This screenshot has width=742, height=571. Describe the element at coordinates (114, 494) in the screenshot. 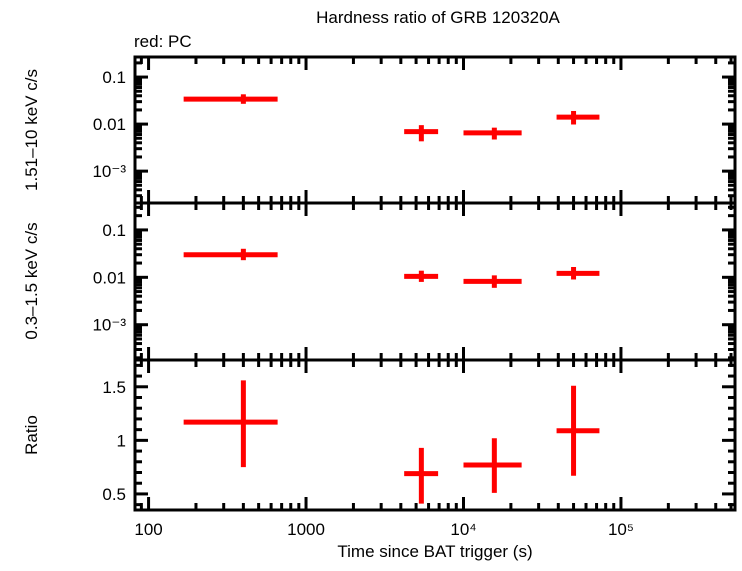

I see `y-tick-label: 0.5` at that location.